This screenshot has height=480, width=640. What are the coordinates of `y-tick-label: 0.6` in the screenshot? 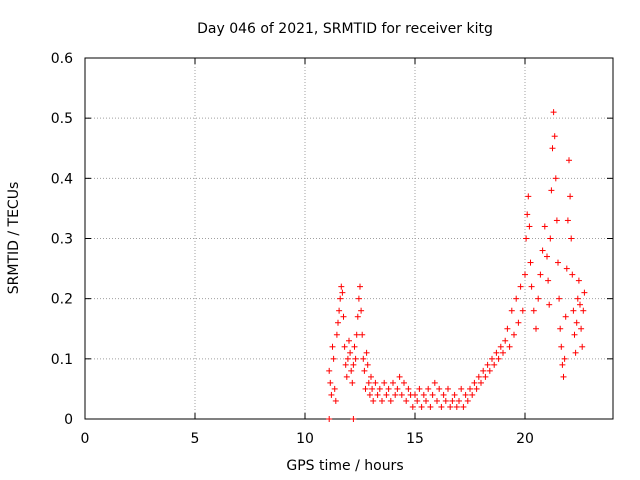 It's located at (62, 59).